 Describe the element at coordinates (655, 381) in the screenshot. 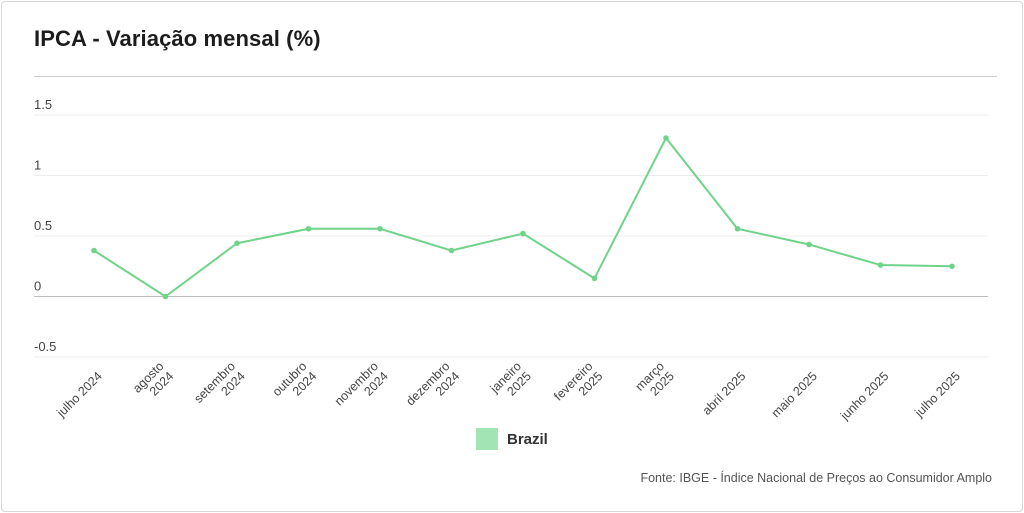

I see `x-tick-label: março2025` at that location.